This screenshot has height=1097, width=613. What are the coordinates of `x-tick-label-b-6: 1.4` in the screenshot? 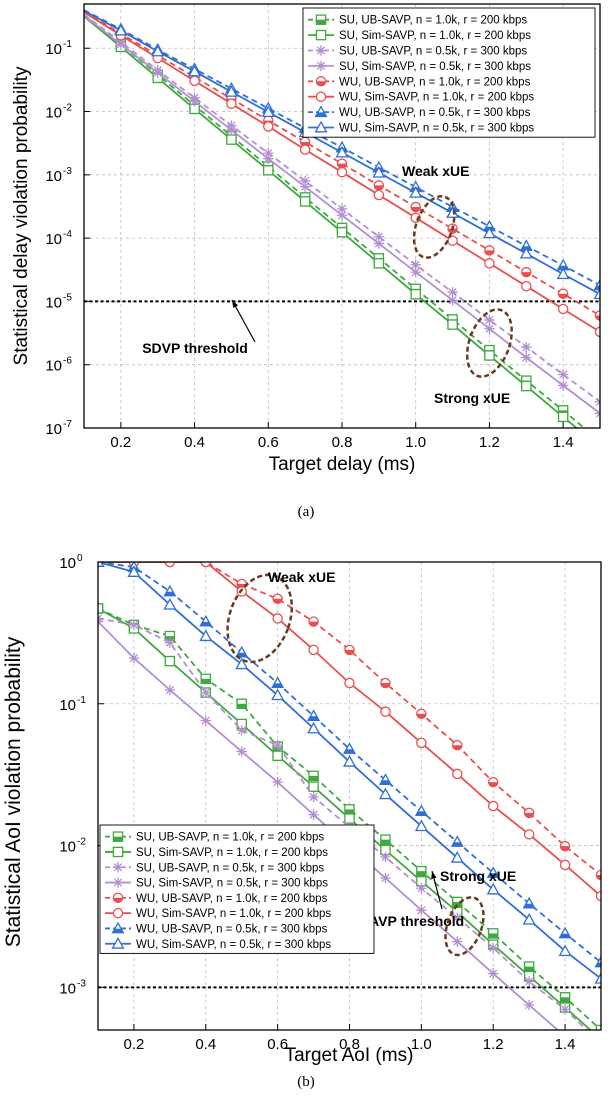 It's located at (565, 1044).